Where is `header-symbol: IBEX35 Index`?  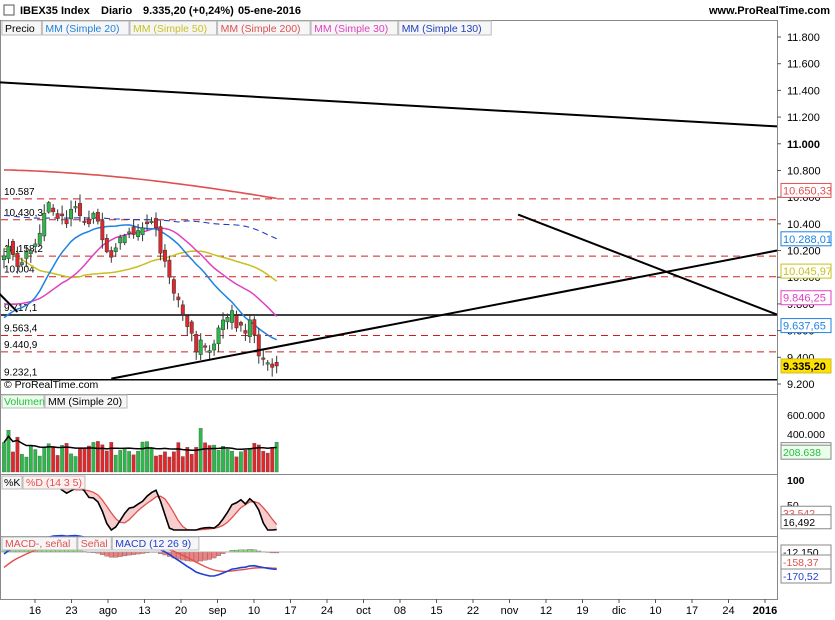 header-symbol: IBEX35 Index is located at coordinates (55, 11).